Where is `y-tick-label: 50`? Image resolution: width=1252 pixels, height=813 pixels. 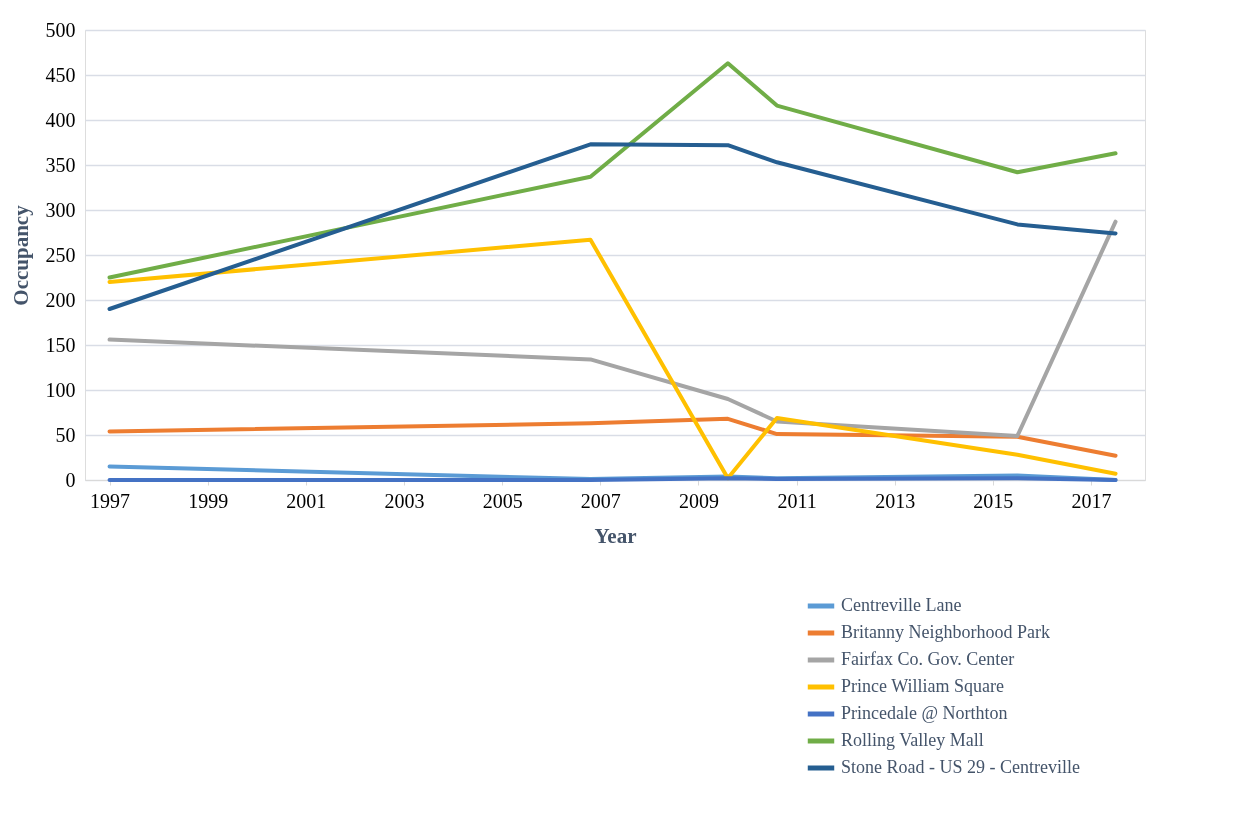 y-tick-label: 50 is located at coordinates (65, 434).